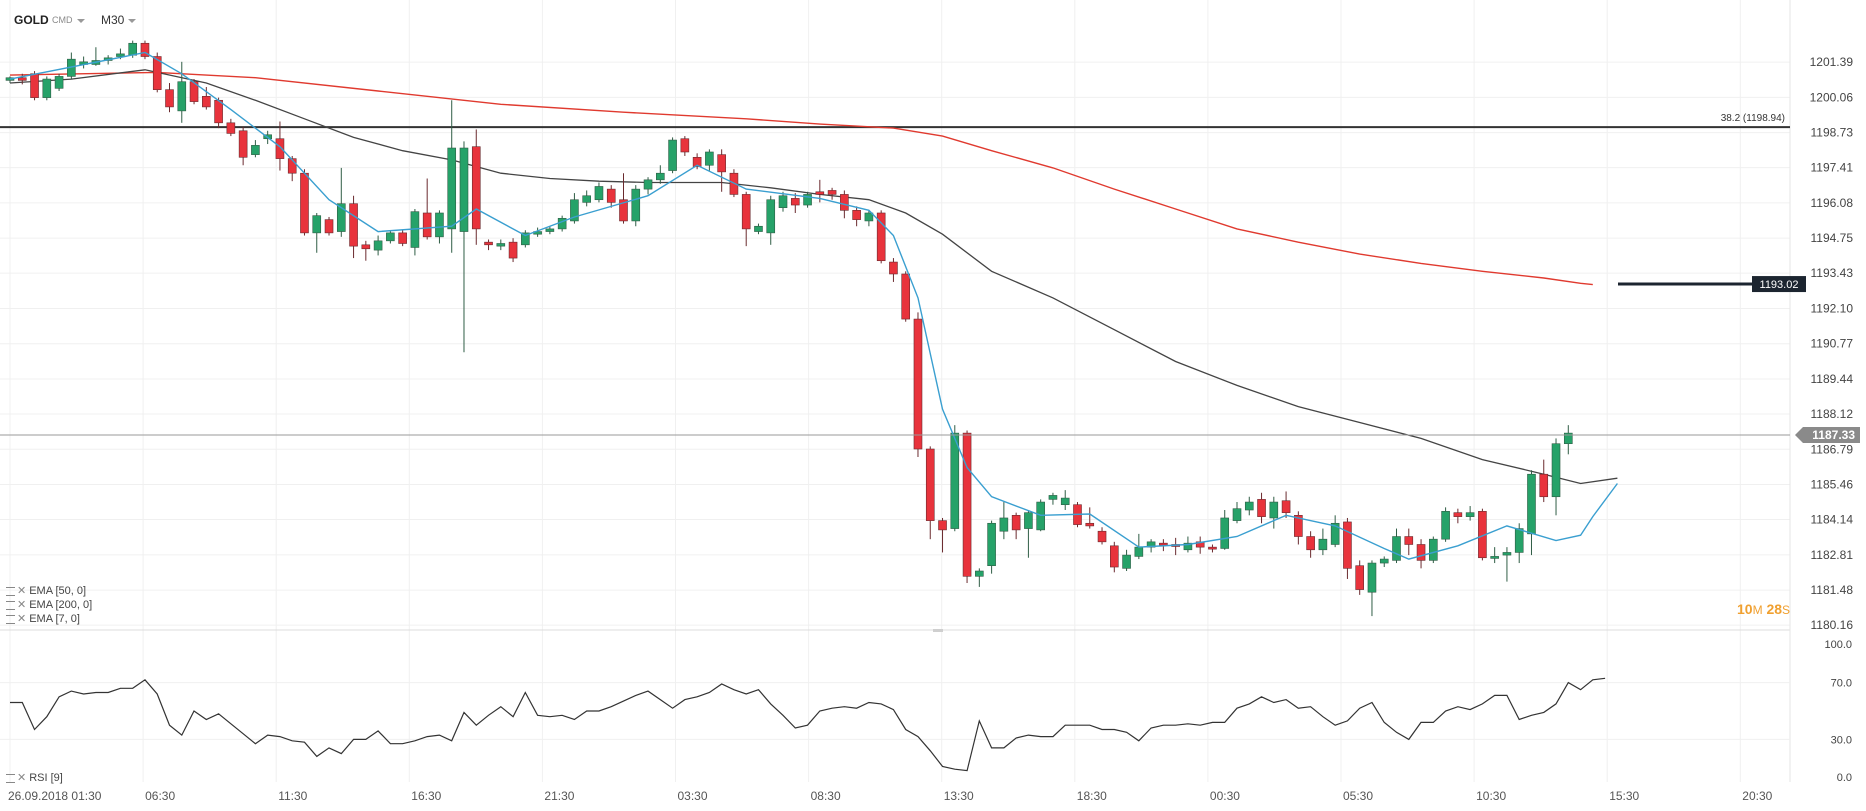 Image resolution: width=1866 pixels, height=811 pixels. I want to click on time-axis-label: 16:30, so click(426, 796).